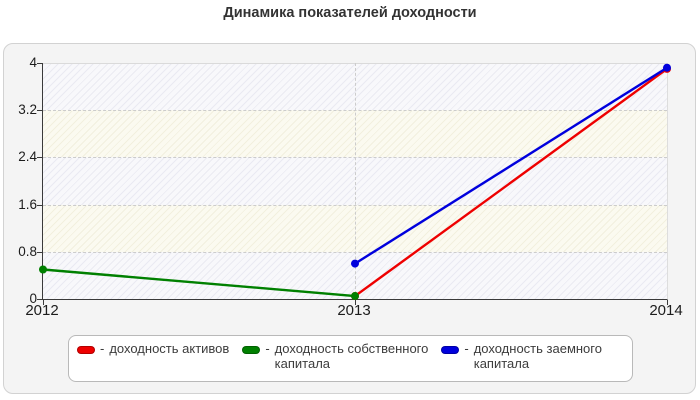  What do you see at coordinates (27, 204) in the screenshot?
I see `y-axis-label: 1.6` at bounding box center [27, 204].